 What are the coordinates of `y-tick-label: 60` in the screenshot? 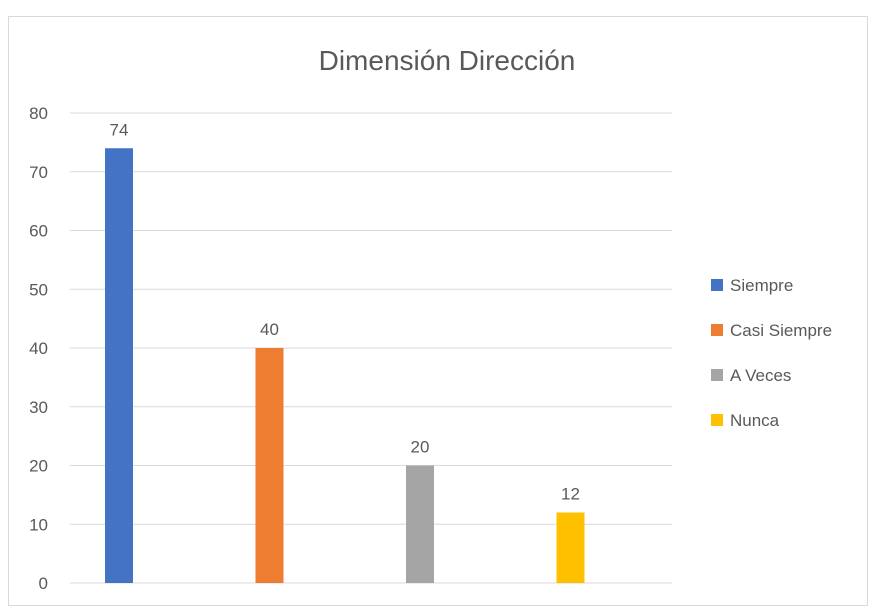 It's located at (38, 231).